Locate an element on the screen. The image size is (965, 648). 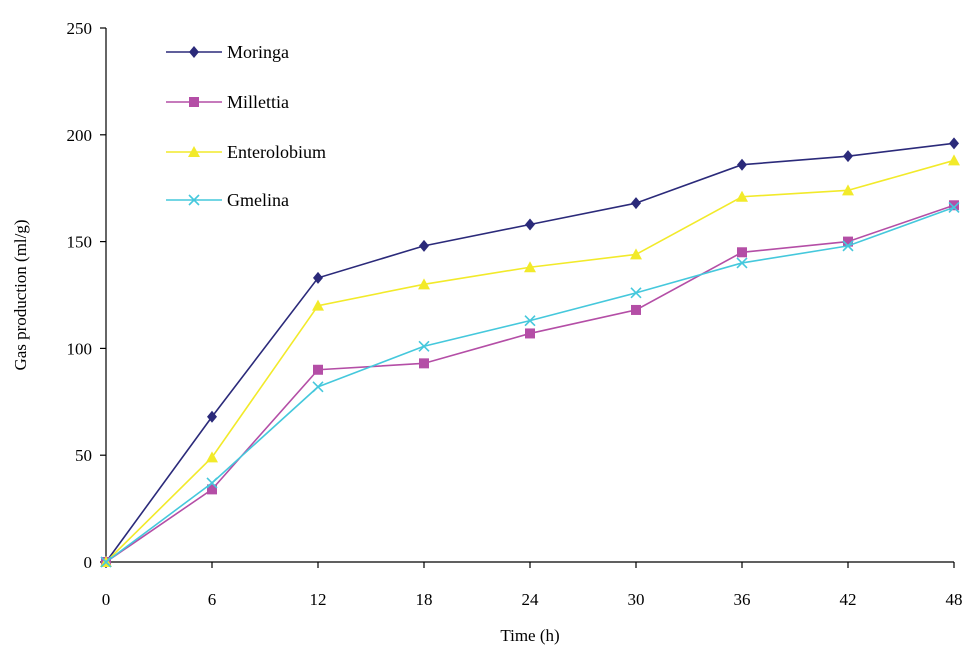
y-tick-label: 50 is located at coordinates (83, 455).